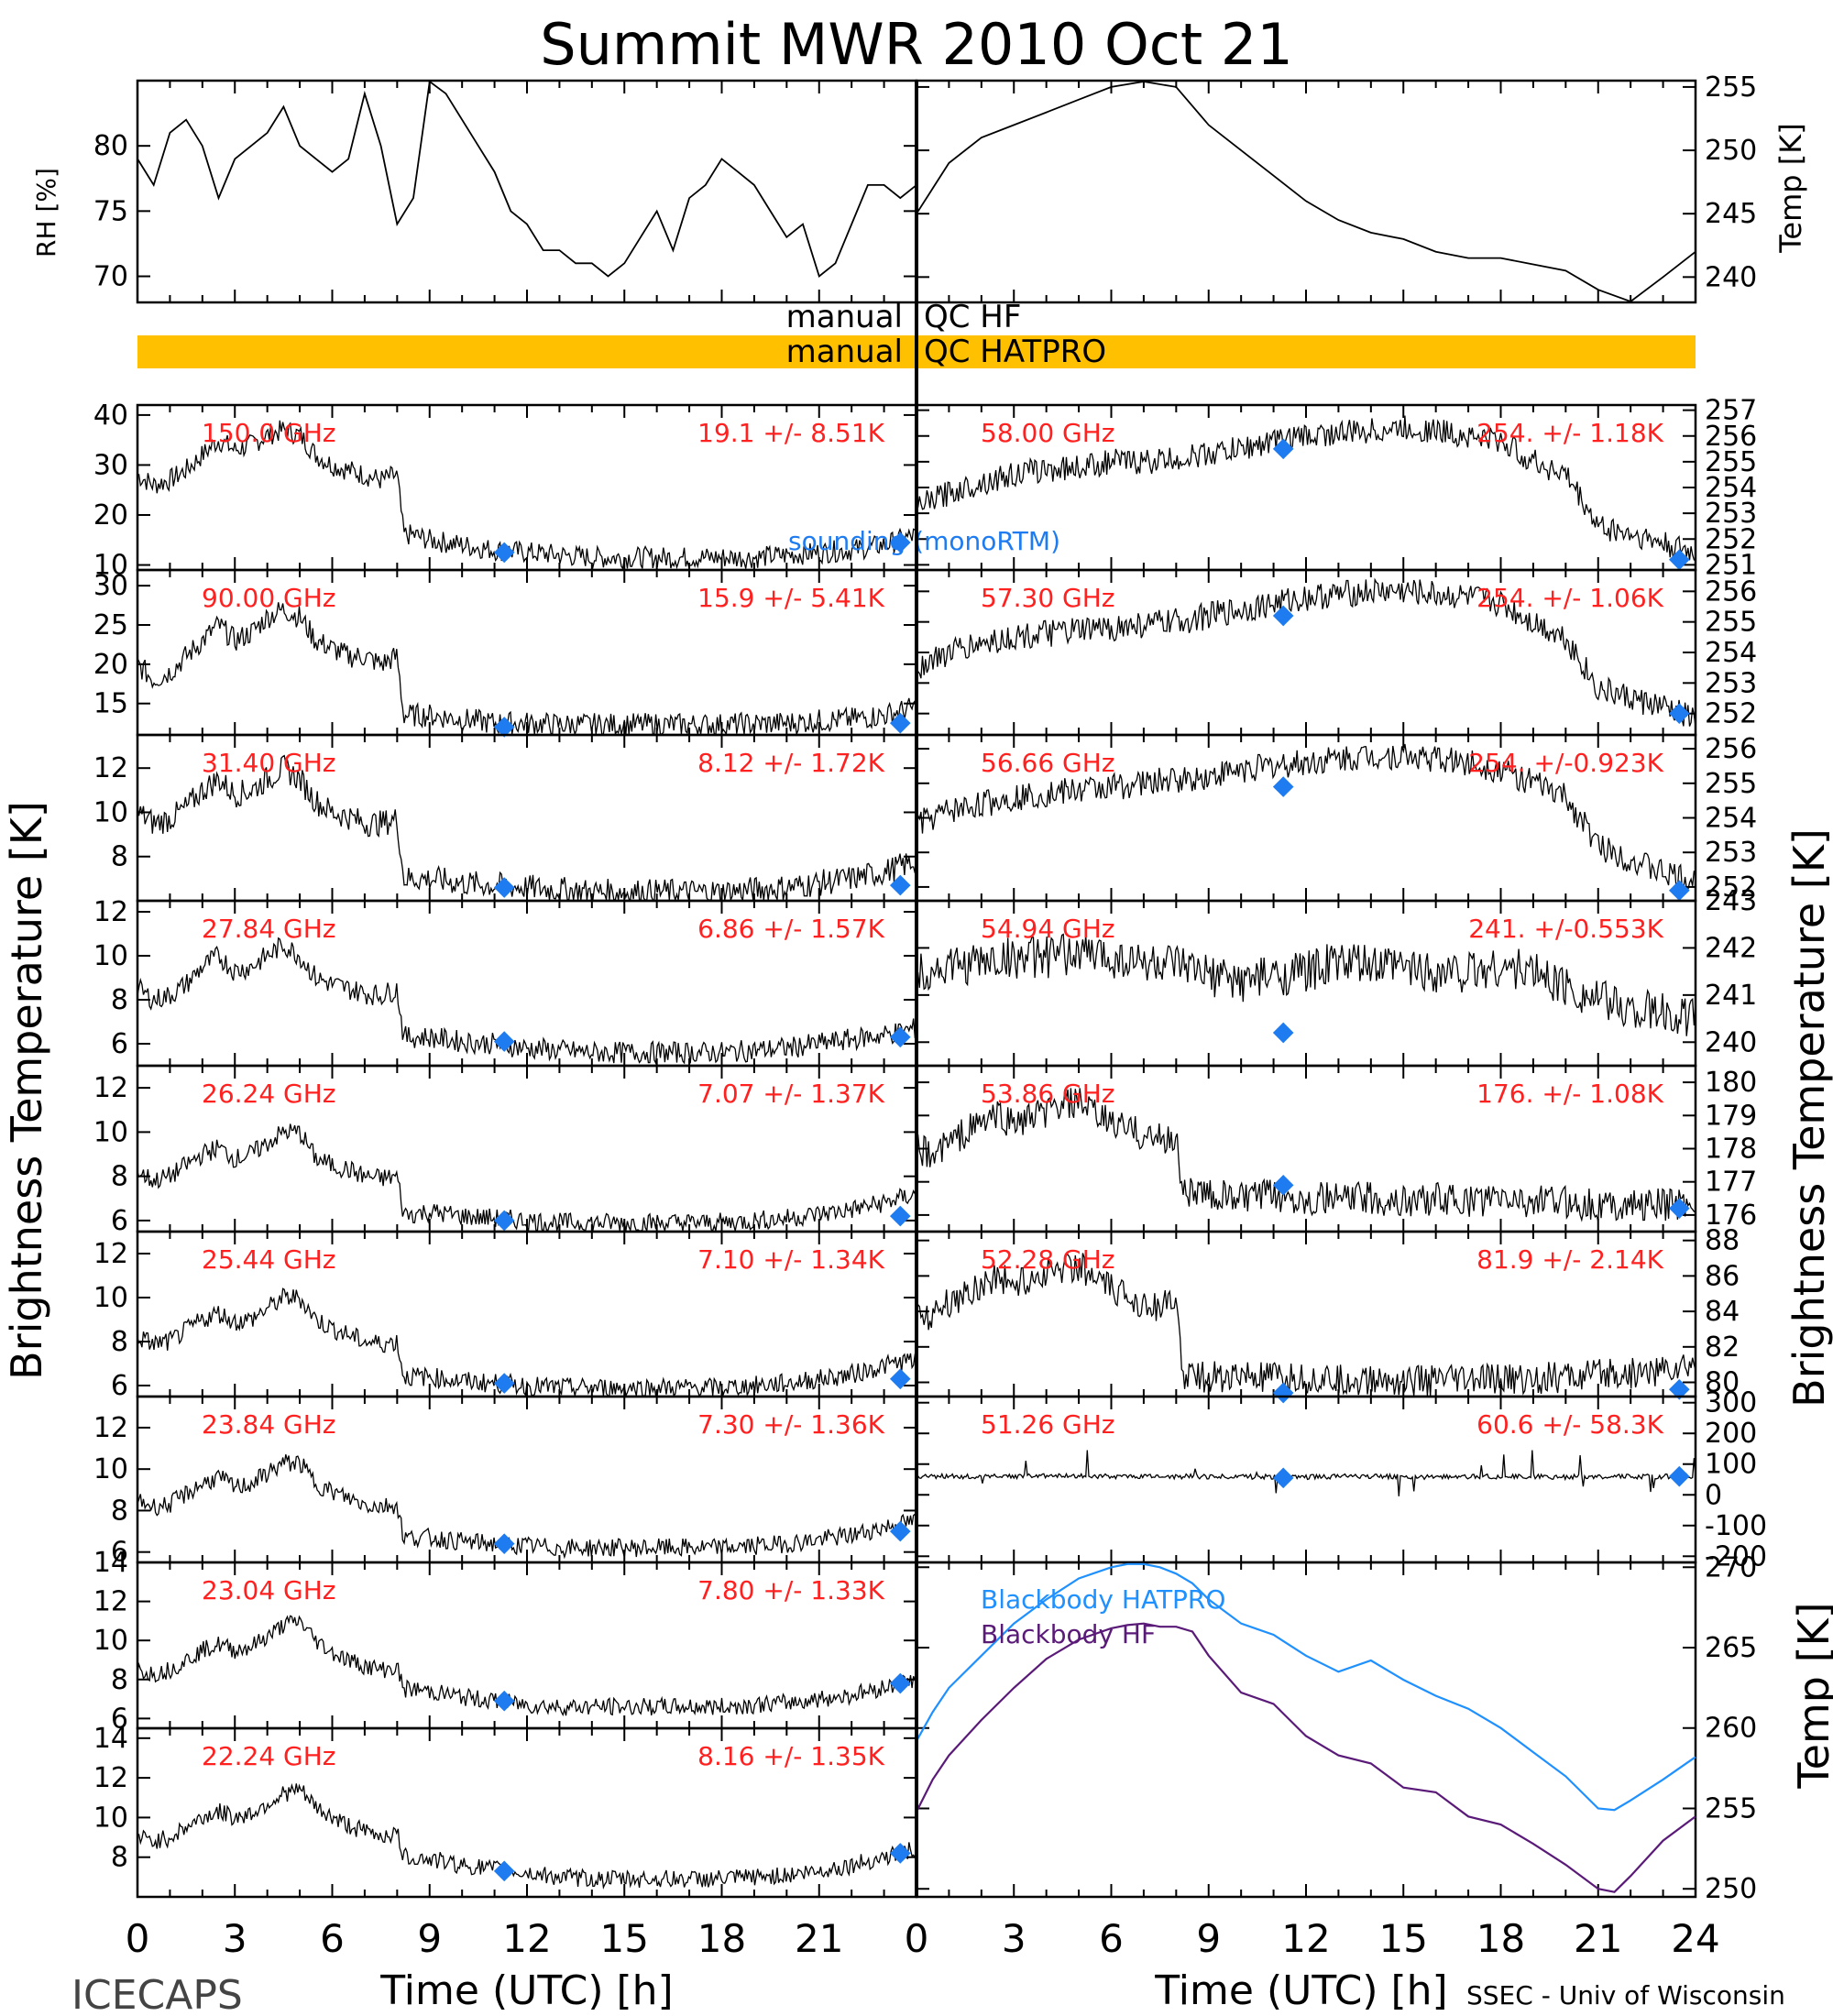  Describe the element at coordinates (1565, 763) in the screenshot. I see `stats-label: 254. +/-0.923K` at that location.